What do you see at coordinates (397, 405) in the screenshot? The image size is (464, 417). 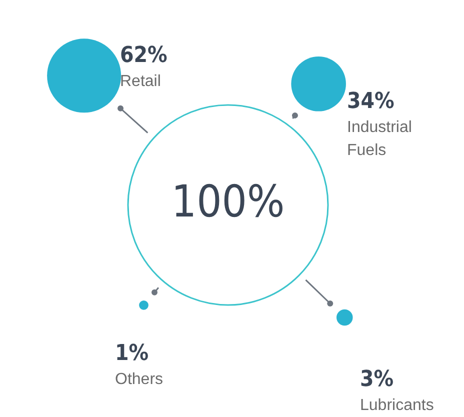 I see `category-label: Lubricants` at bounding box center [397, 405].